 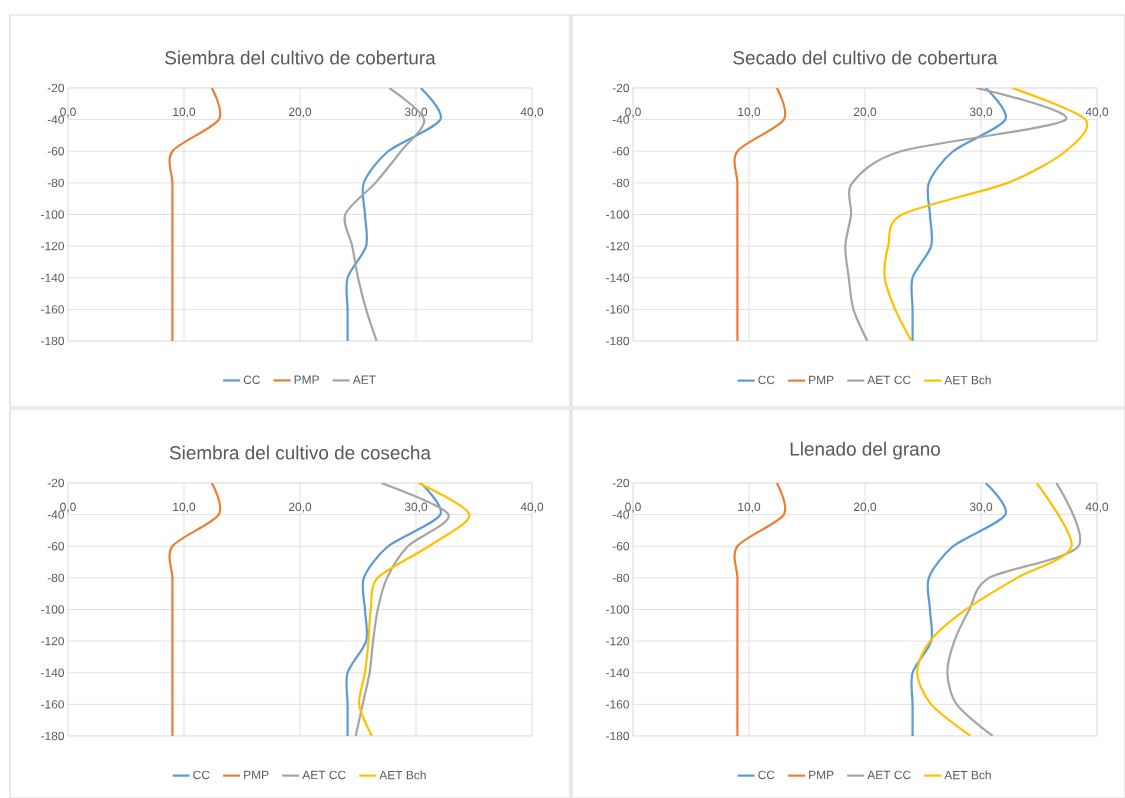 I want to click on chart-title: Siembra del cultivo de cobertura, so click(x=300, y=57).